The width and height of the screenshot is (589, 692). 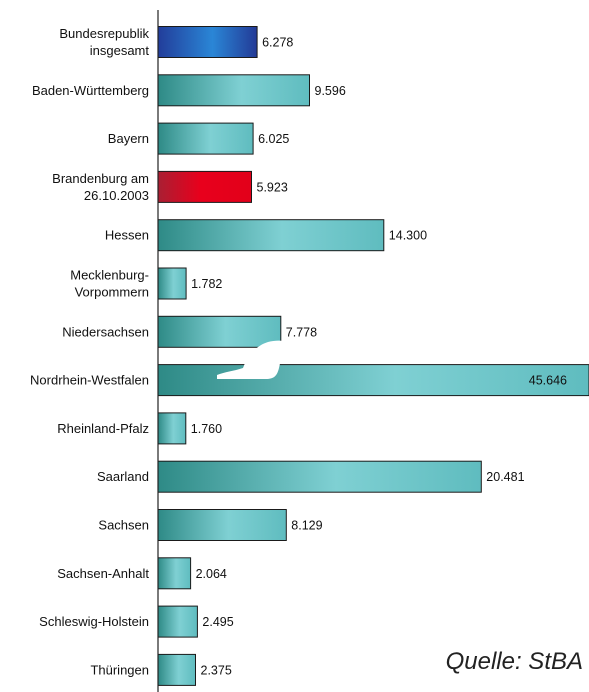 I want to click on value-label-bundesrepublik-insgesamt: 6.278, so click(x=277, y=43).